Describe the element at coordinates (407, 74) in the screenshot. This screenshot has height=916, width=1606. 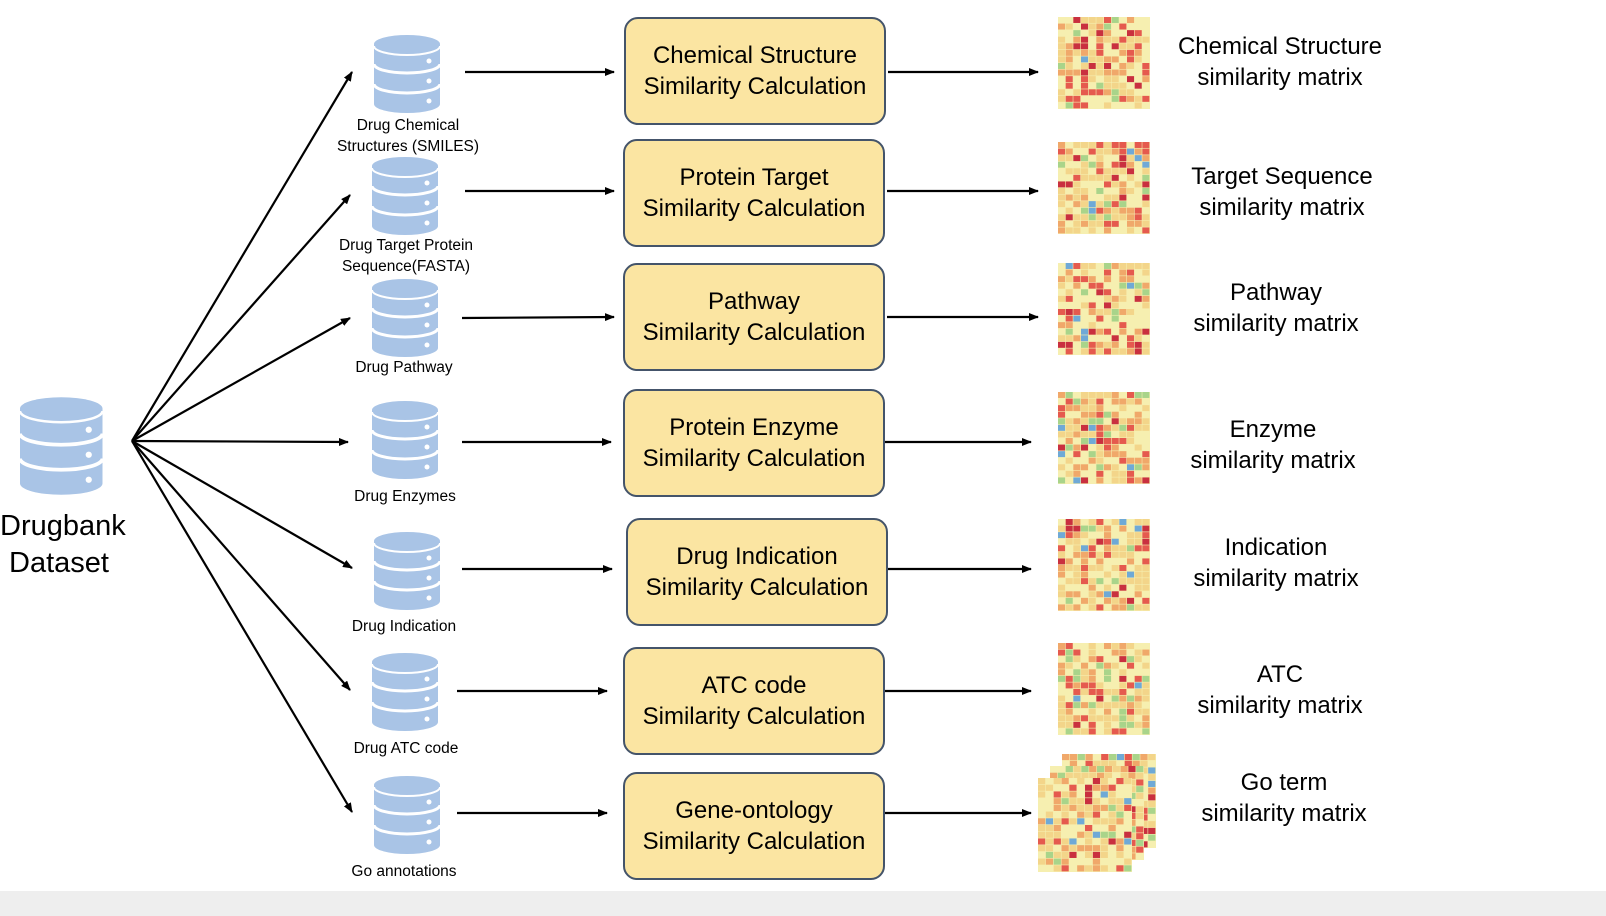
I see `database-icon-chemical` at that location.